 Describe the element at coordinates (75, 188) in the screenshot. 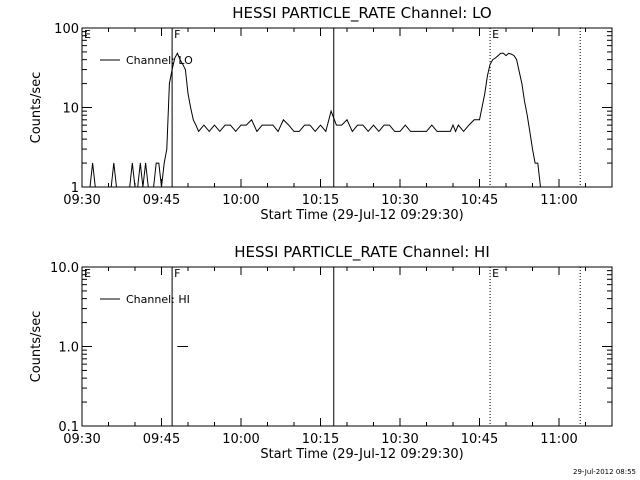

I see `y-tick-label: 1` at that location.